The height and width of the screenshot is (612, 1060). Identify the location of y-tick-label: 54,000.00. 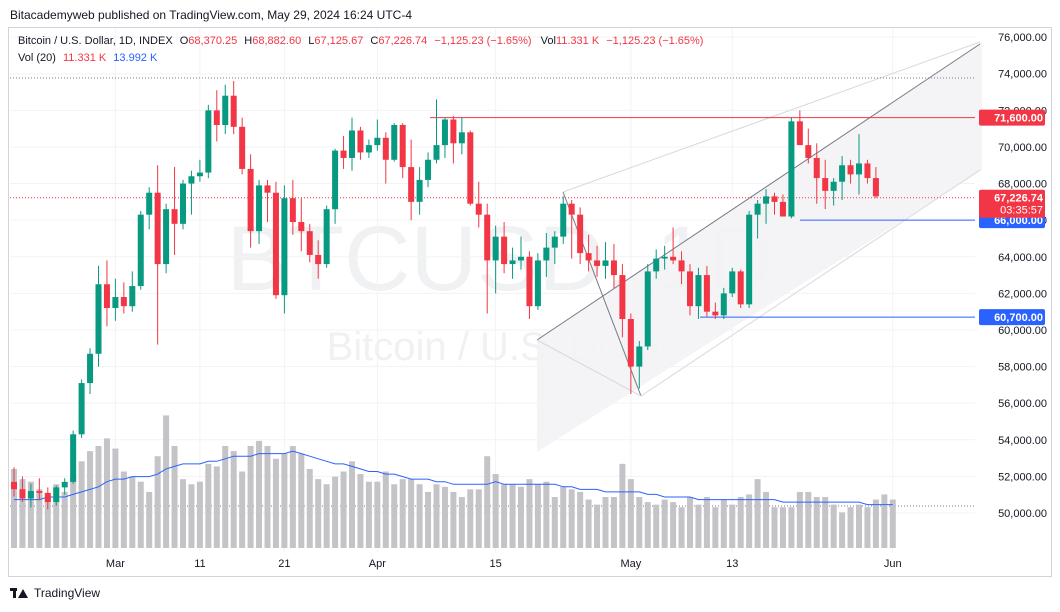
(1022, 441).